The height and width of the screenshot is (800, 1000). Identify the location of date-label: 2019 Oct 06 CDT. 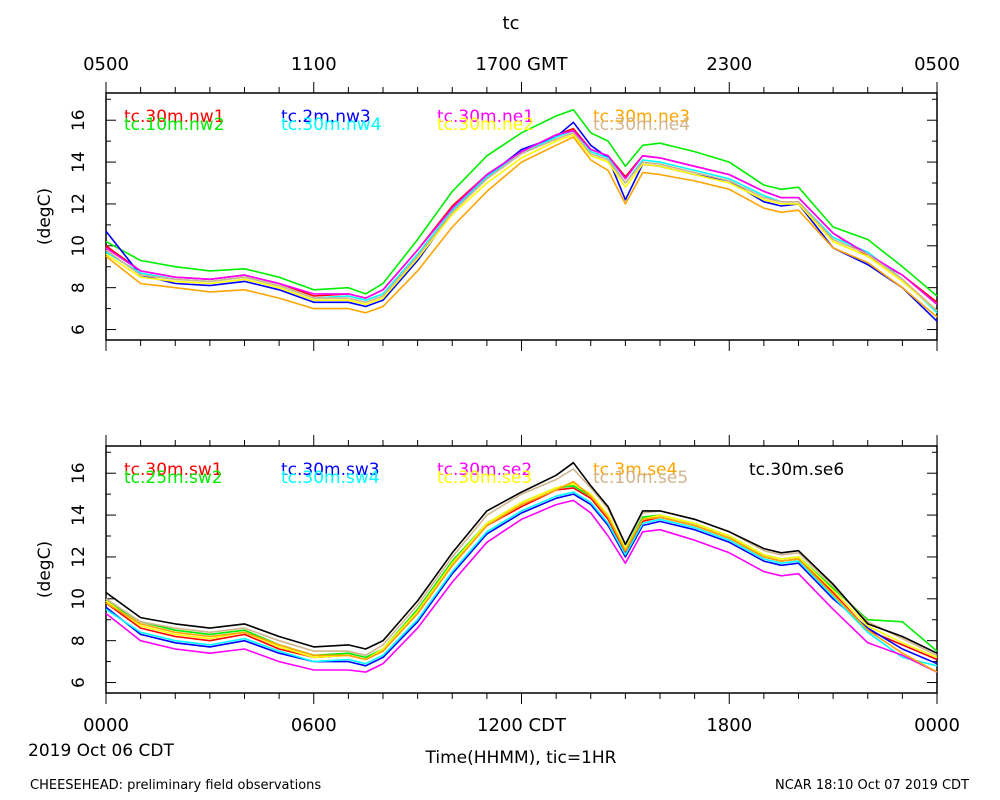
(101, 751).